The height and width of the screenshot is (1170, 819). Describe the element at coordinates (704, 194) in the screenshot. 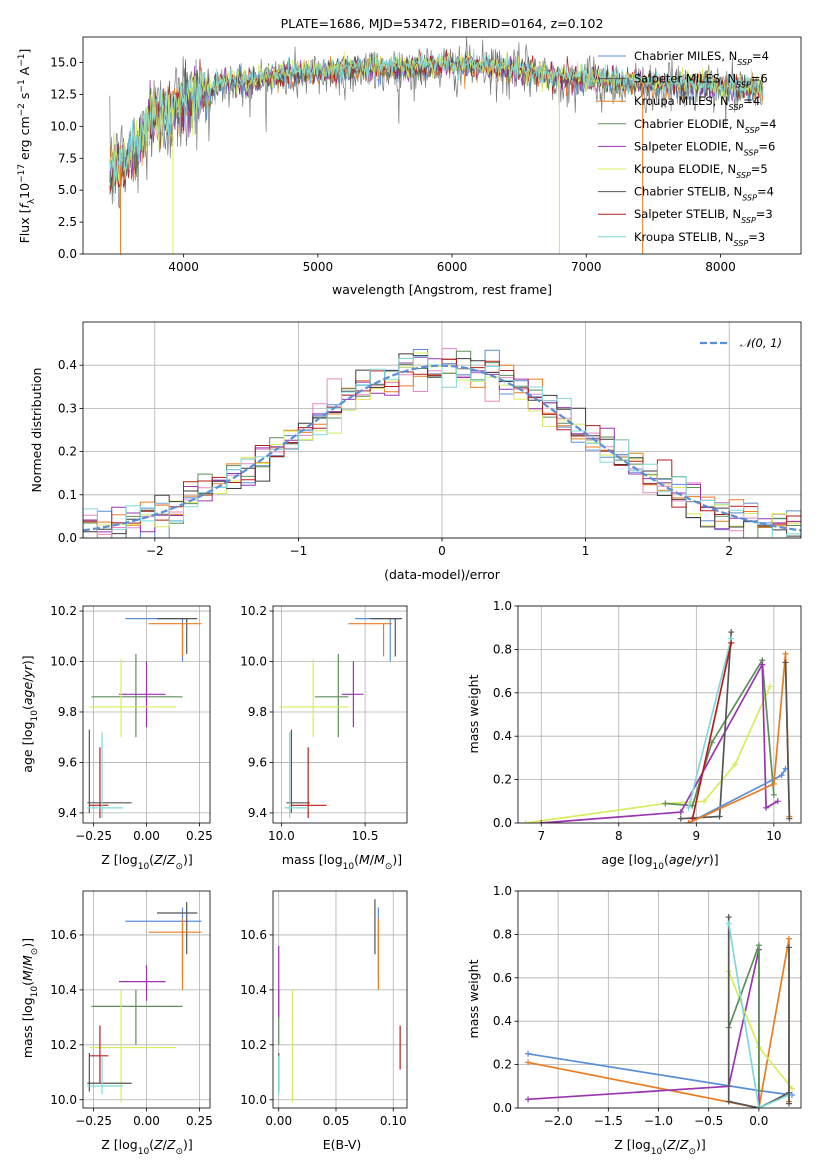

I see `legend-entry: Chabrier STELIB, NSSP=4` at that location.